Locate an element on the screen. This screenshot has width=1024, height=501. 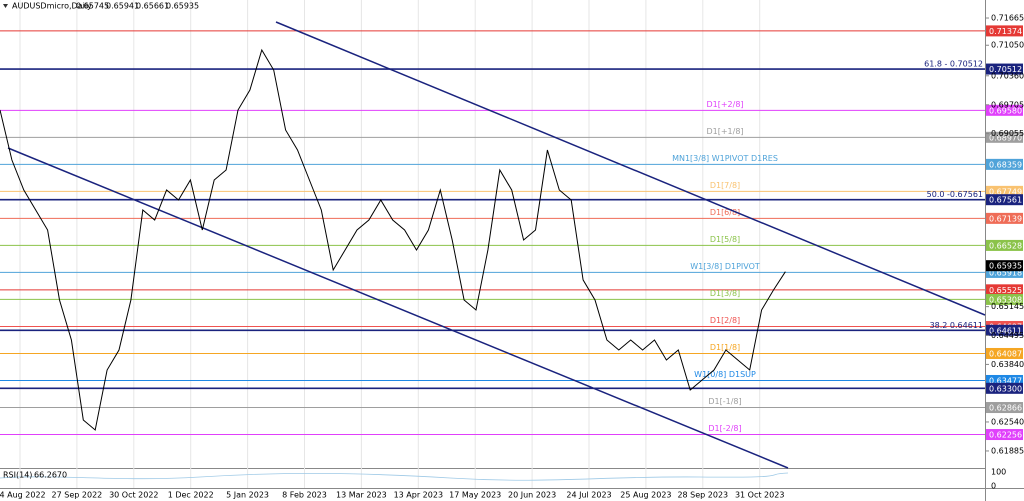
level-label: D1[5/8] is located at coordinates (725, 239).